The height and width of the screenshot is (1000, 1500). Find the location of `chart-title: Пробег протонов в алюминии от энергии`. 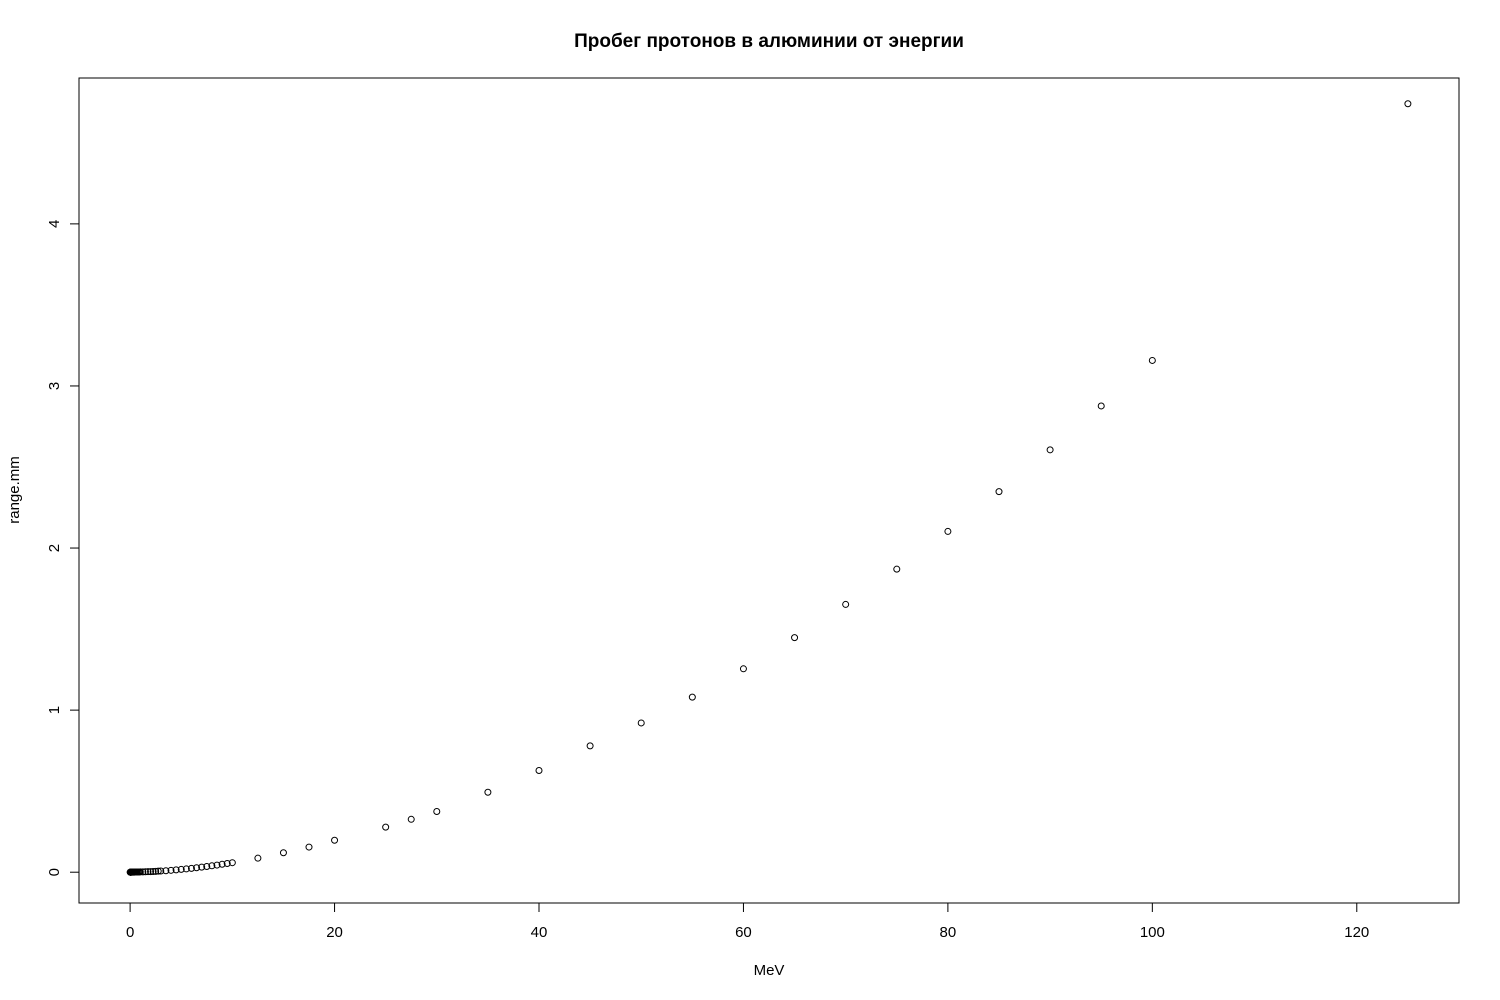

chart-title: Пробег протонов в алюминии от энергии is located at coordinates (769, 41).